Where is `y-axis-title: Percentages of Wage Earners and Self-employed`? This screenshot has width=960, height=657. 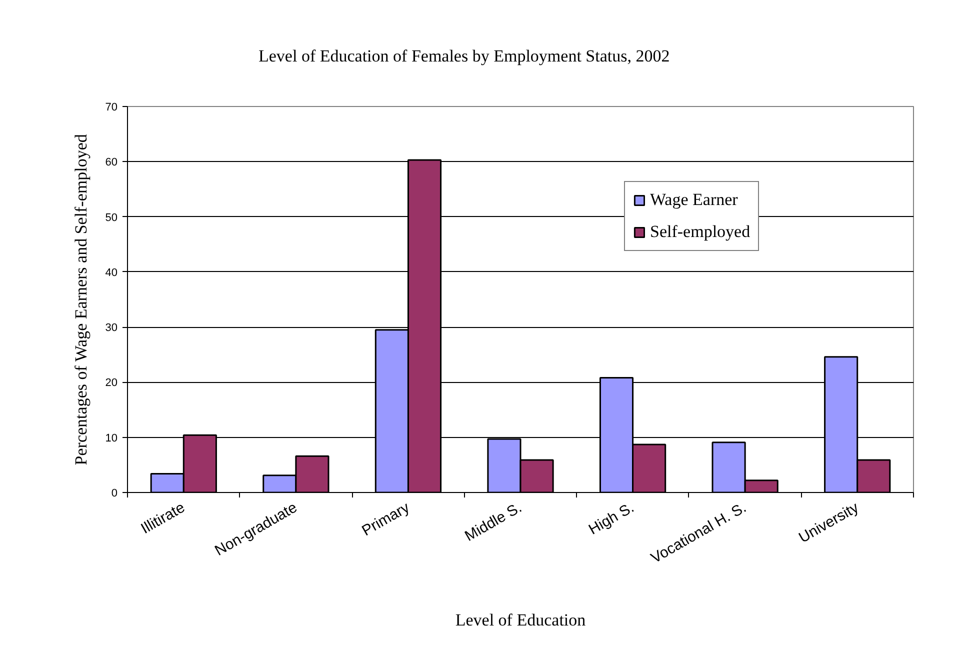
y-axis-title: Percentages of Wage Earners and Self-employed is located at coordinates (80, 300).